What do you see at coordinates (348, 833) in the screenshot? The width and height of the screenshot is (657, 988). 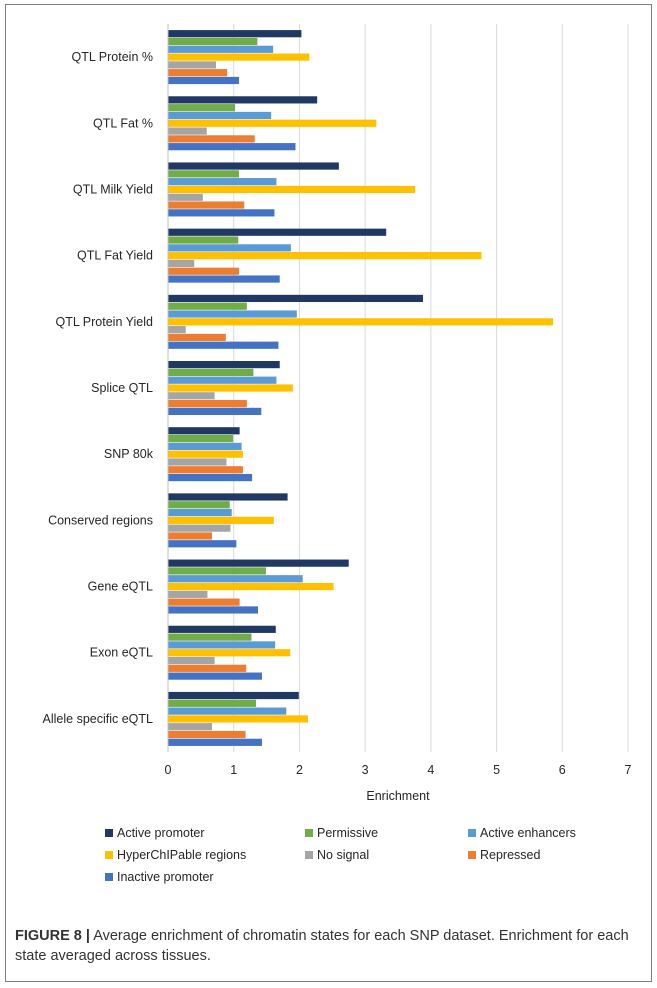 I see `legend-label: Permissive` at bounding box center [348, 833].